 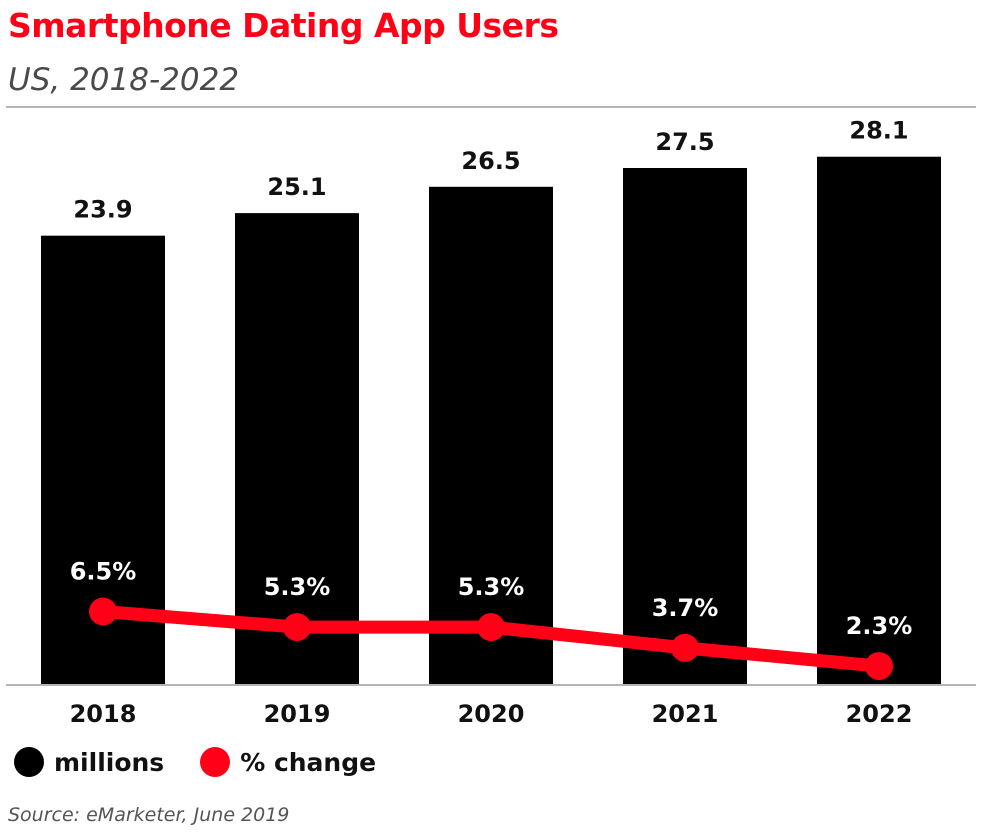 What do you see at coordinates (149, 815) in the screenshot?
I see `source-note: Source: eMarketer, June 2019` at bounding box center [149, 815].